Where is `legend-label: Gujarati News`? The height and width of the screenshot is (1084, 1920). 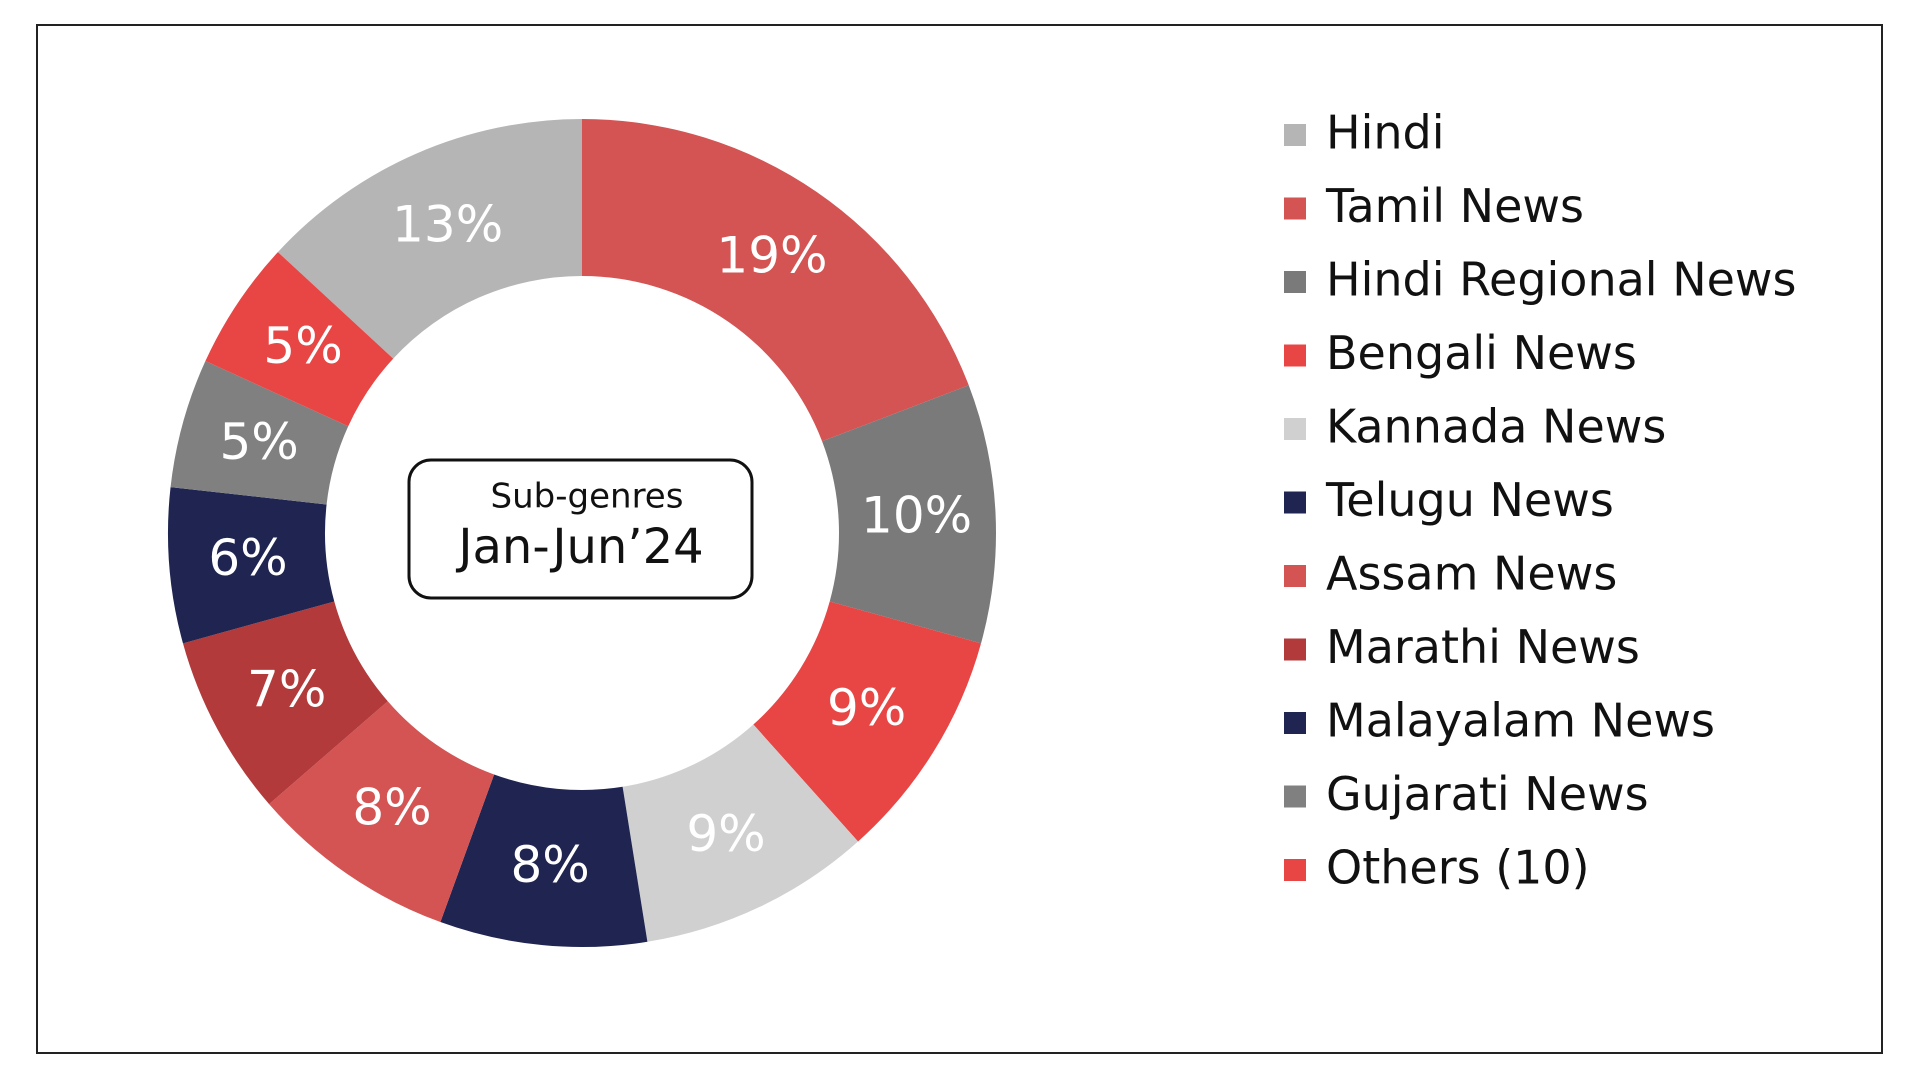 legend-label: Gujarati News is located at coordinates (1487, 794).